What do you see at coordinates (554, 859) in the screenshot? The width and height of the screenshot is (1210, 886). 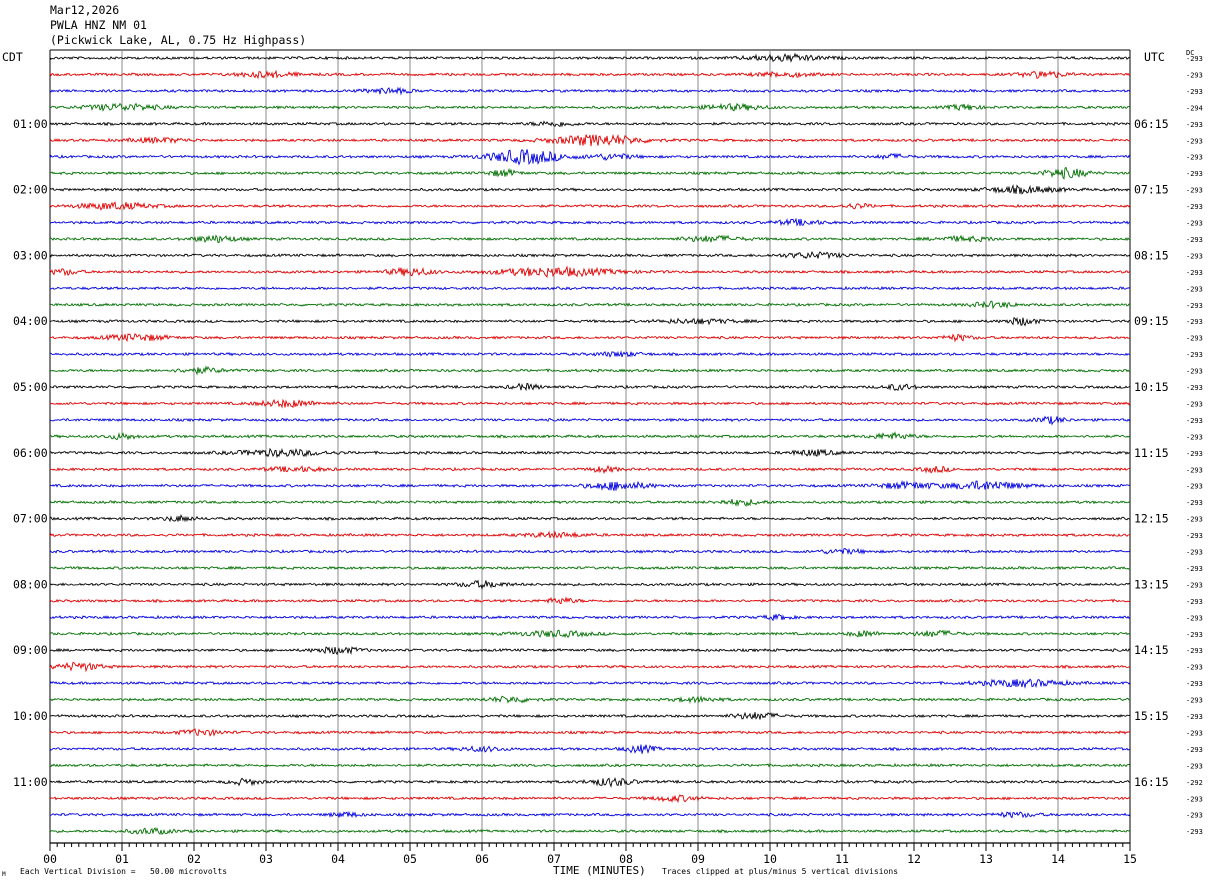 I see `x-tick-label: 07` at bounding box center [554, 859].